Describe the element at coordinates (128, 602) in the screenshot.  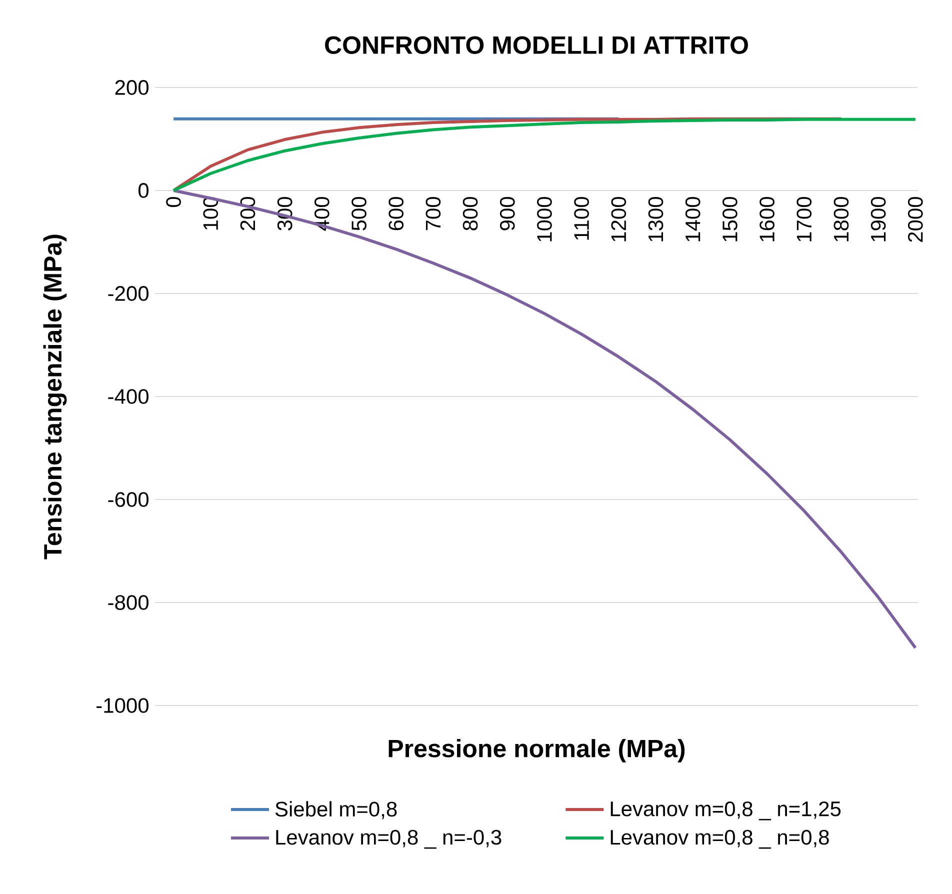
I see `y-tick-label: -800` at that location.